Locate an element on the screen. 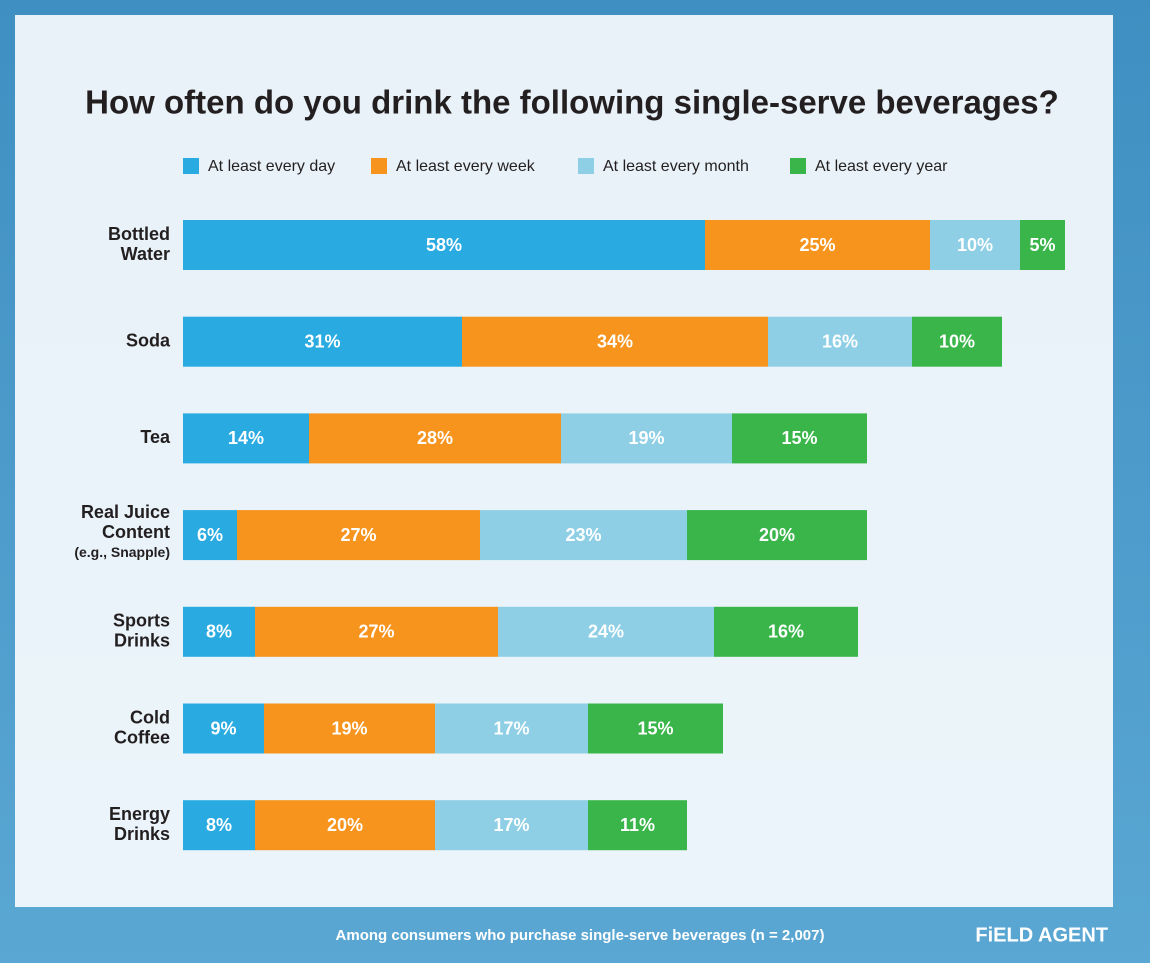  value-label: 34% is located at coordinates (615, 341).